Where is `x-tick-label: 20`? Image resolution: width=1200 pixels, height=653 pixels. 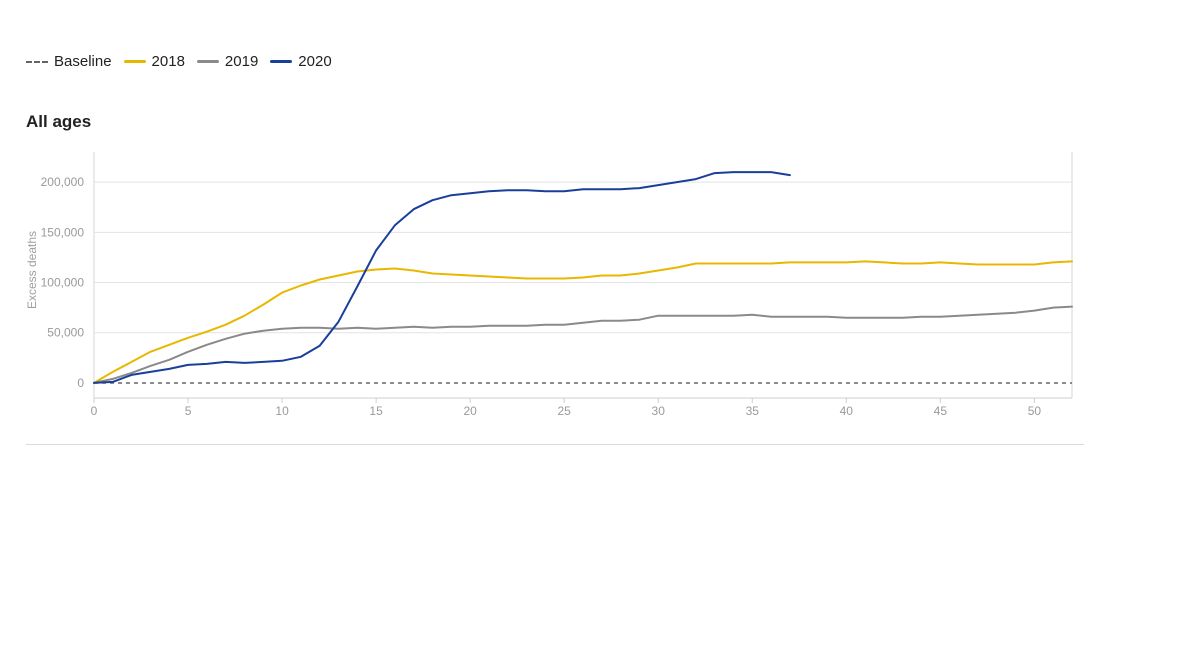 x-tick-label: 20 is located at coordinates (470, 411).